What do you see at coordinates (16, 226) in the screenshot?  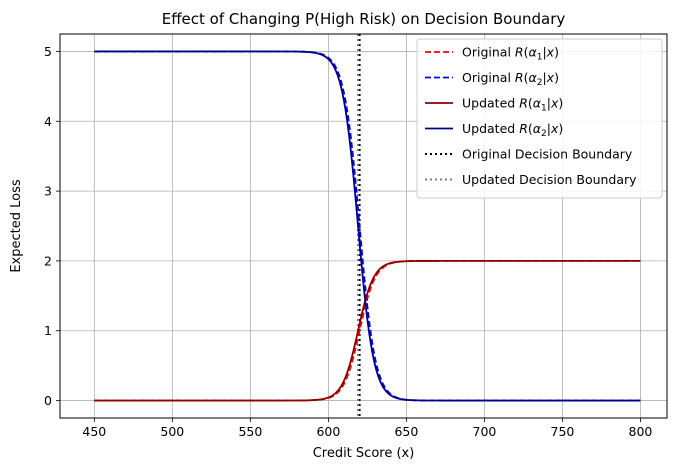 I see `y-axis-title: Expected Loss` at bounding box center [16, 226].